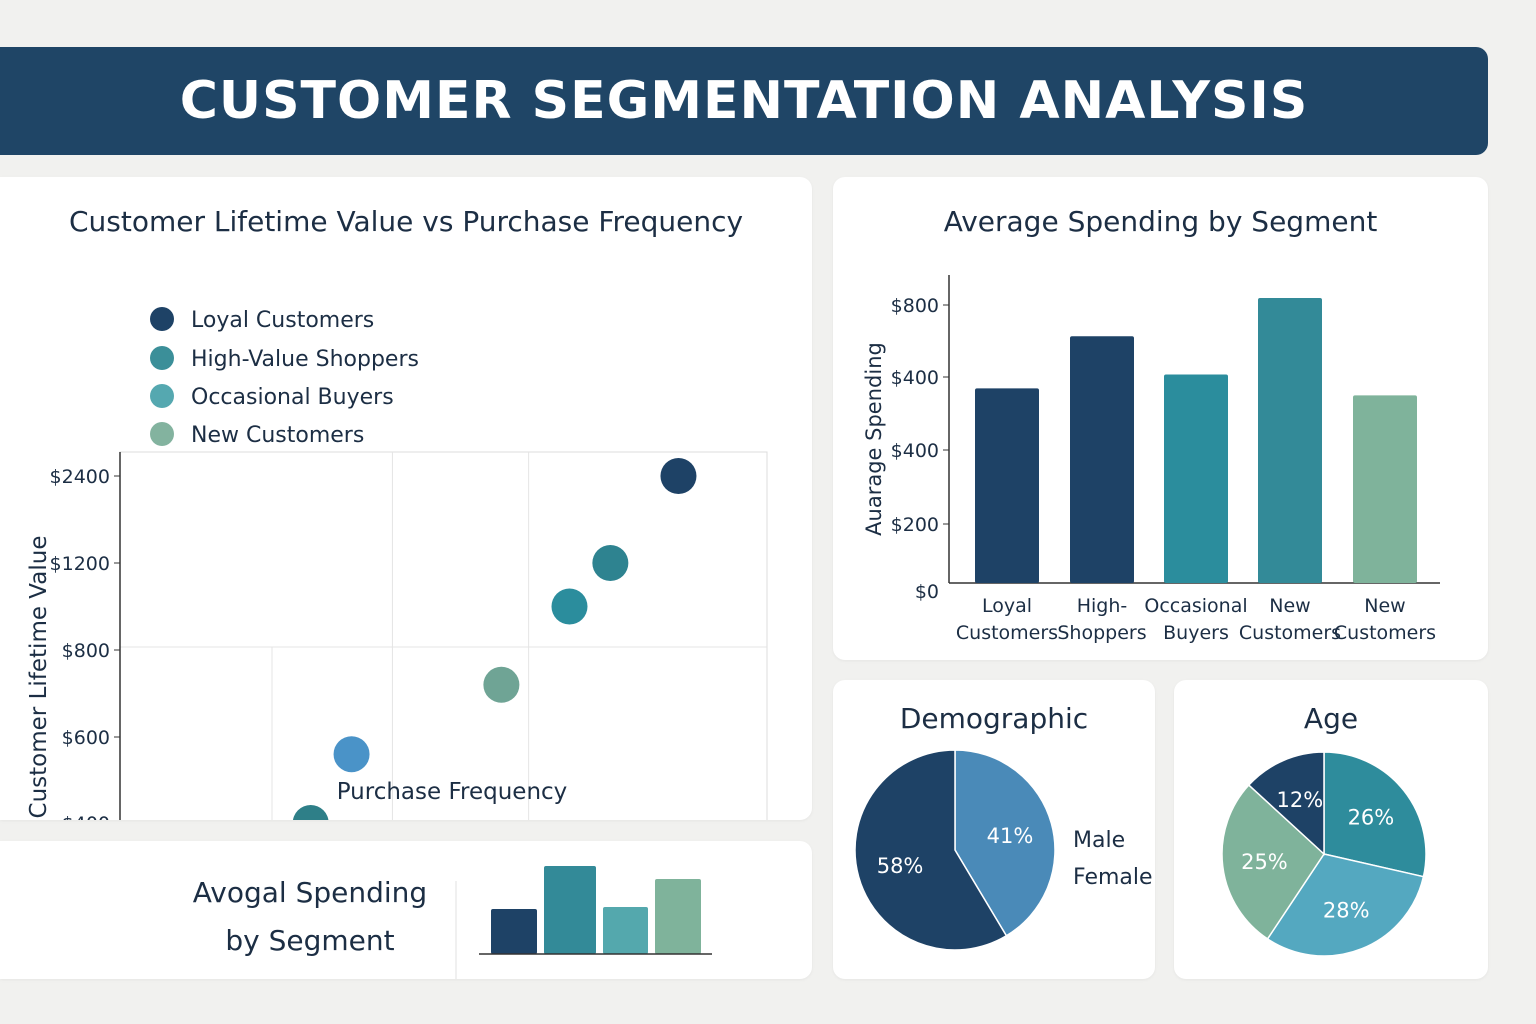 This screenshot has height=1024, width=1536. I want to click on mini-bar-chart, so click(583, 922).